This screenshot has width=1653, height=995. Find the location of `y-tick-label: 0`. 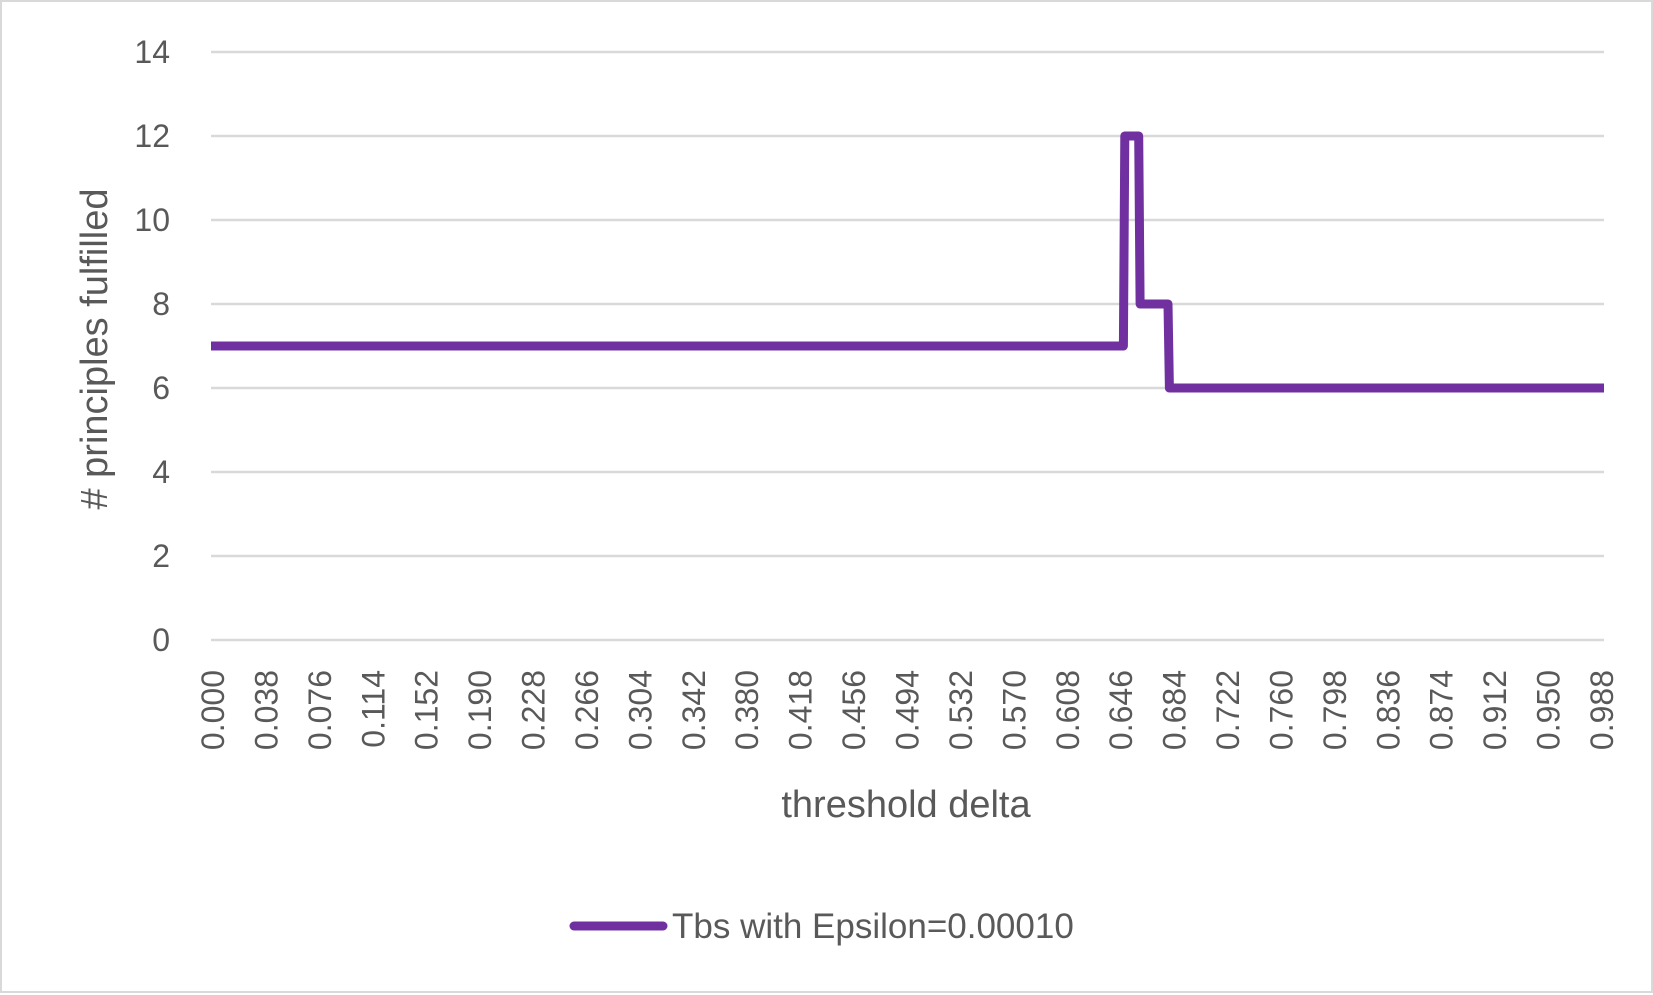

y-tick-label: 0 is located at coordinates (161, 640).